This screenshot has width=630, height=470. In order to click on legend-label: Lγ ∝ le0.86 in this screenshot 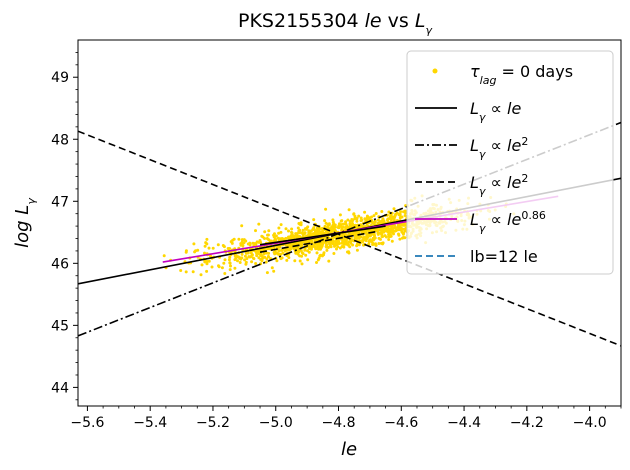, I will do `click(508, 222)`.